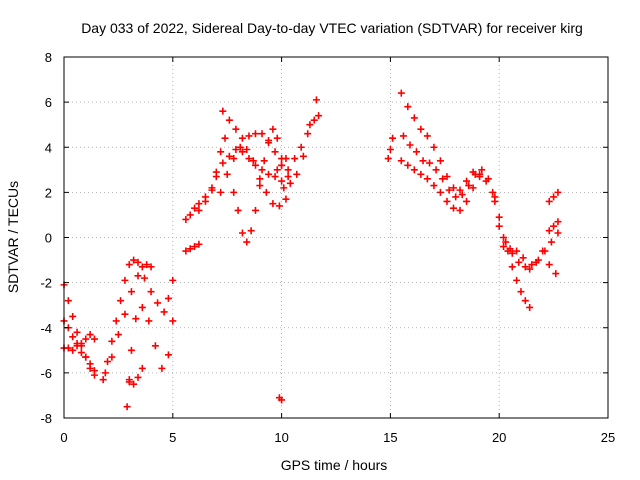 The height and width of the screenshot is (480, 640). I want to click on y-tick-label: 2, so click(48, 192).